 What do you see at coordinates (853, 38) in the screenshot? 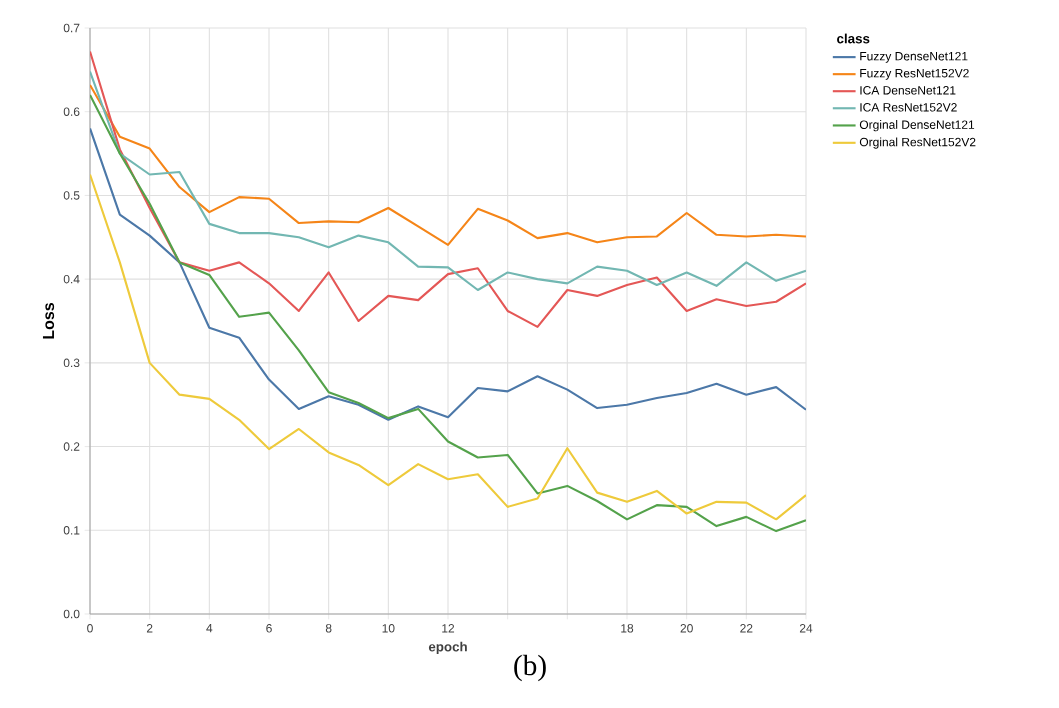
I see `legend-title: class` at bounding box center [853, 38].